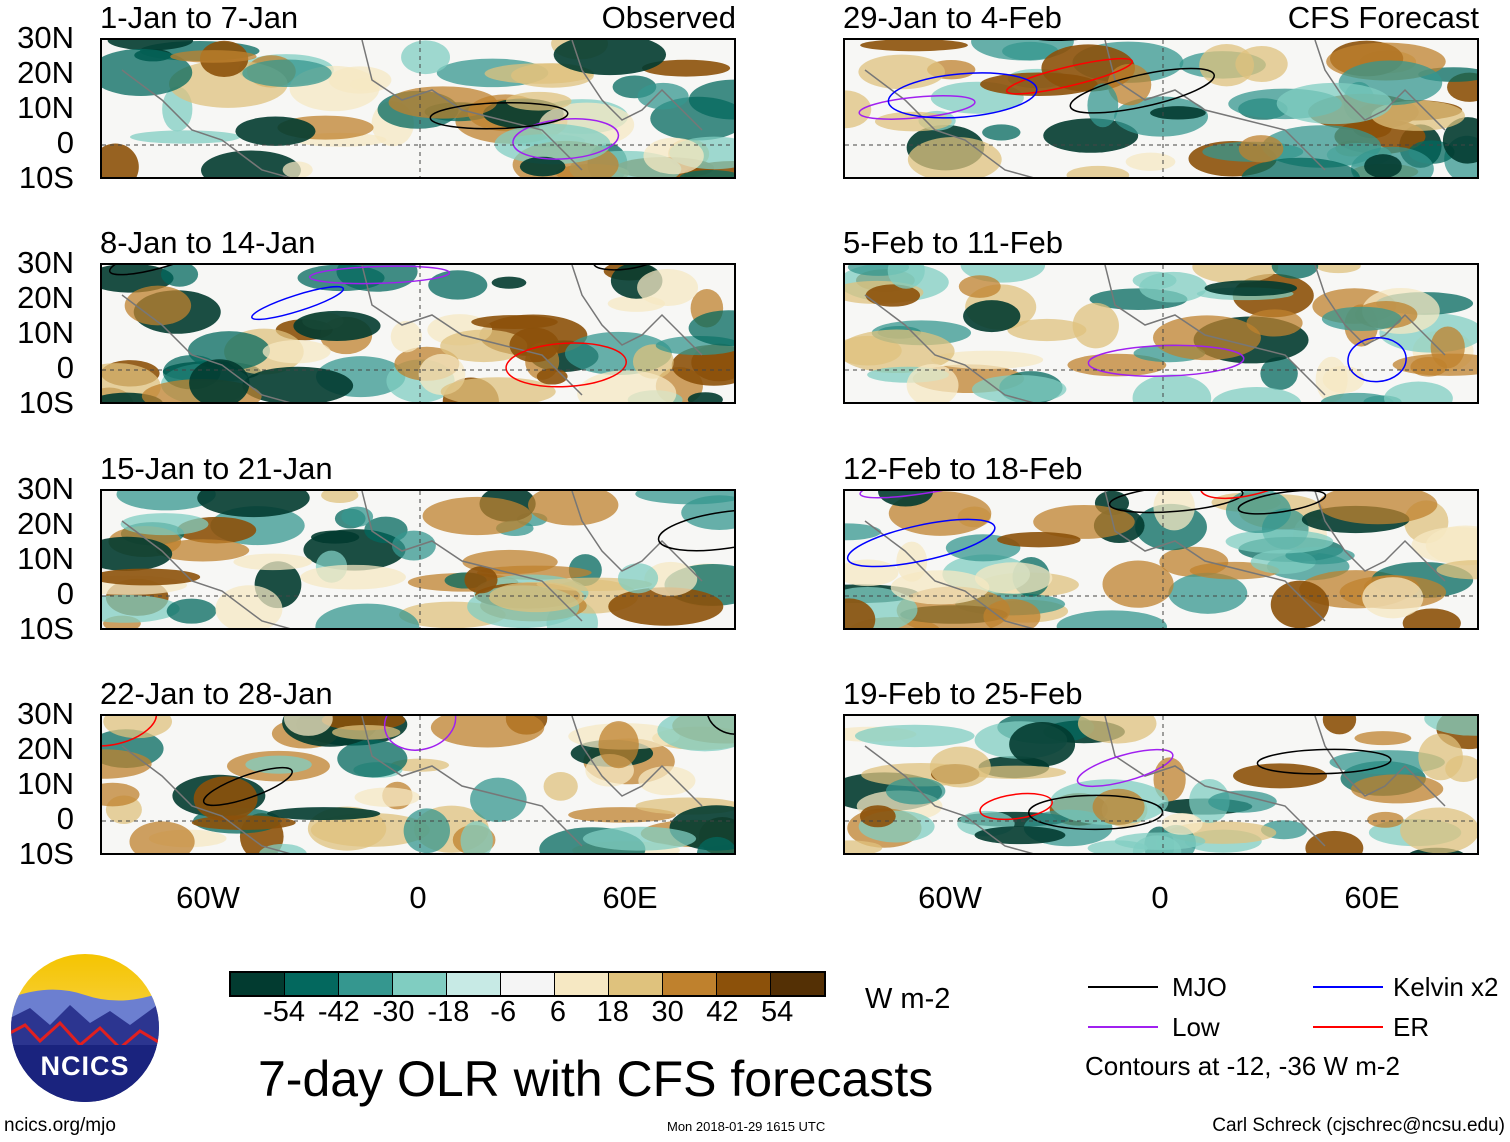 This screenshot has height=1142, width=1510. I want to click on colorbar-label: -54, so click(284, 1012).